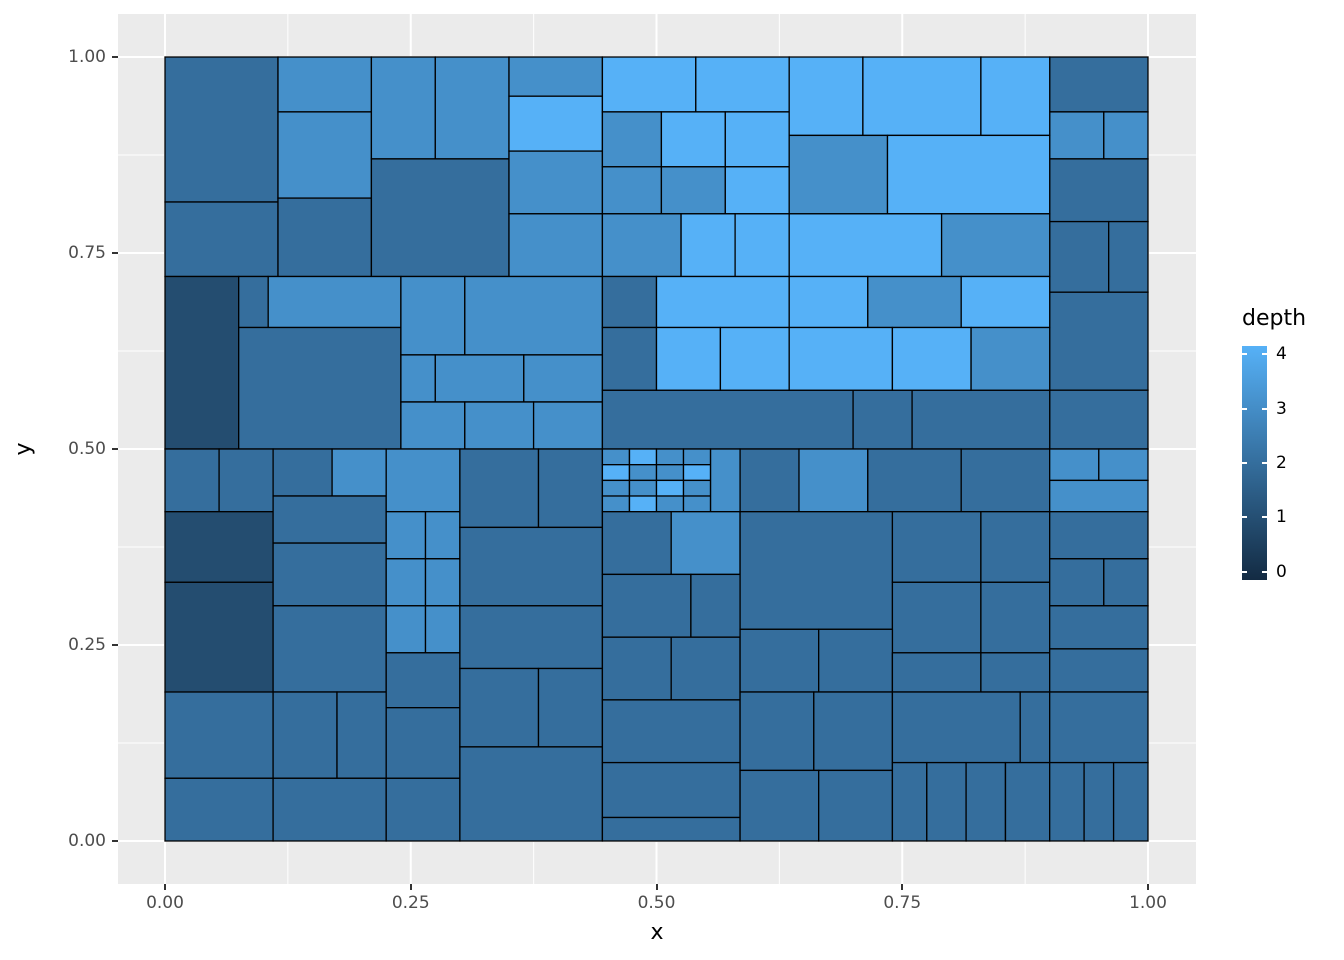  Describe the element at coordinates (657, 932) in the screenshot. I see `x-axis-title: x` at that location.